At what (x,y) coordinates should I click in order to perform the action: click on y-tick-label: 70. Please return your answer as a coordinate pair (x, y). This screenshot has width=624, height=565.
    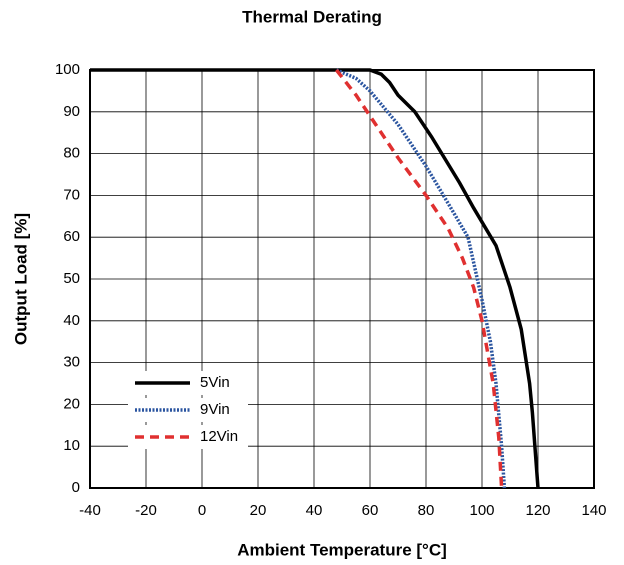
    Looking at the image, I should click on (71, 194).